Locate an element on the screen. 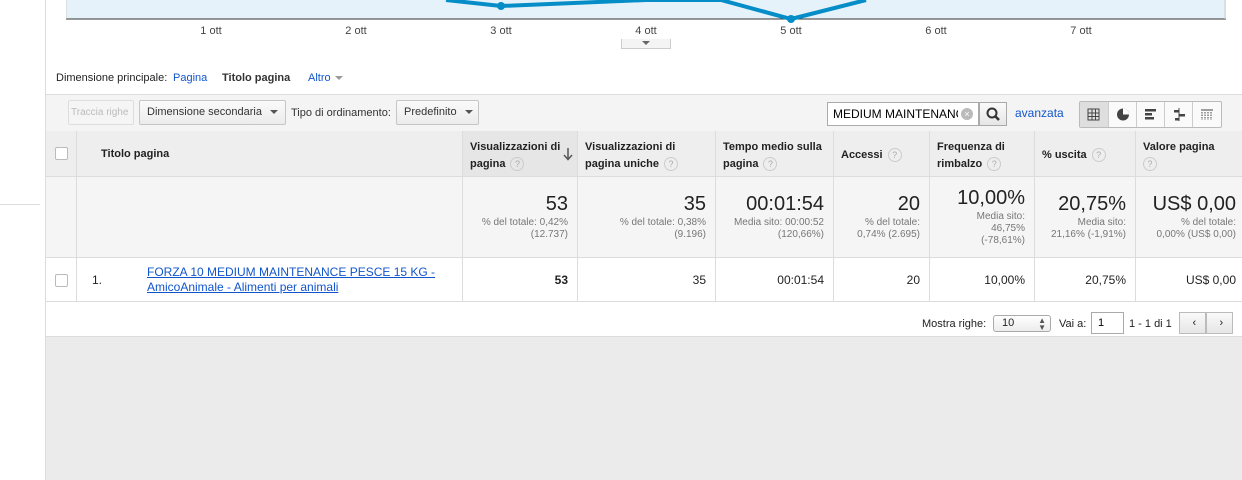 The height and width of the screenshot is (480, 1242). select-all-header is located at coordinates (61, 154).